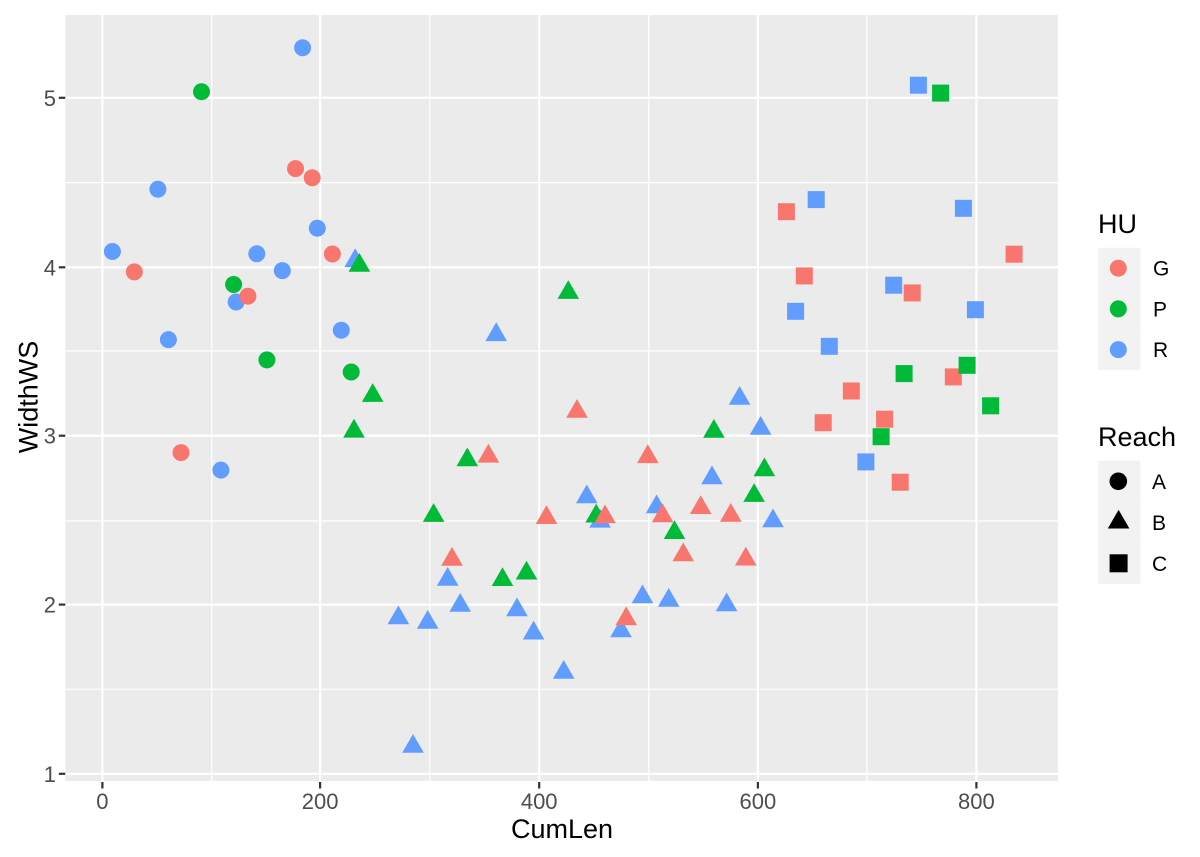 Image resolution: width=1200 pixels, height=857 pixels. Describe the element at coordinates (1160, 309) in the screenshot. I see `svg-text: P` at that location.